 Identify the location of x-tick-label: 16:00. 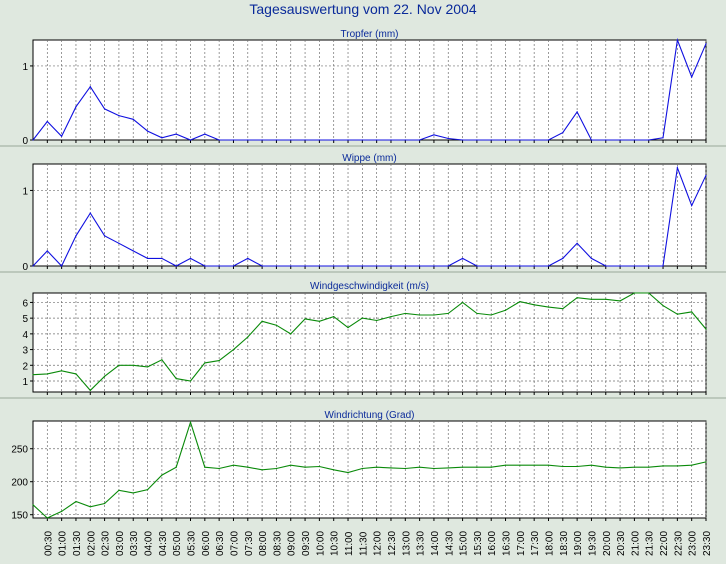
(492, 543).